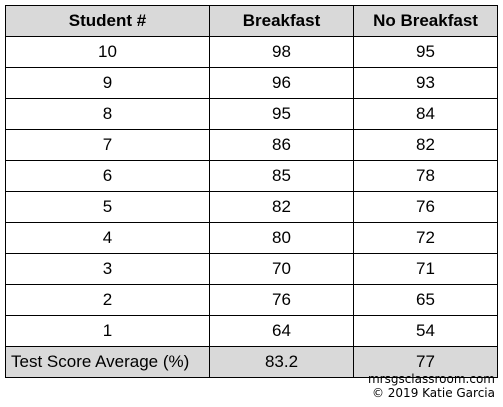 This screenshot has width=503, height=407. I want to click on breakfast-score-cell: 64, so click(282, 331).